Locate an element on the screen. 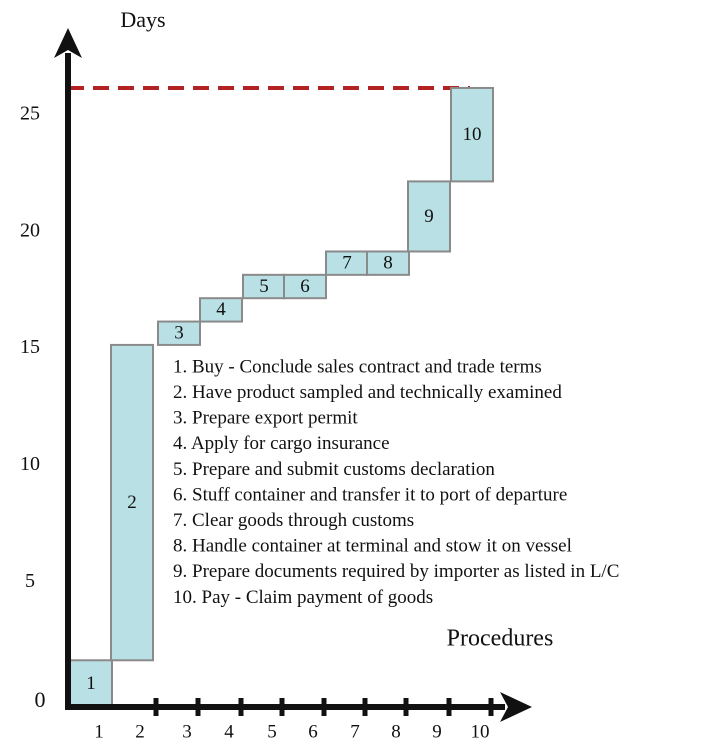  bar-label: 8 is located at coordinates (388, 263).